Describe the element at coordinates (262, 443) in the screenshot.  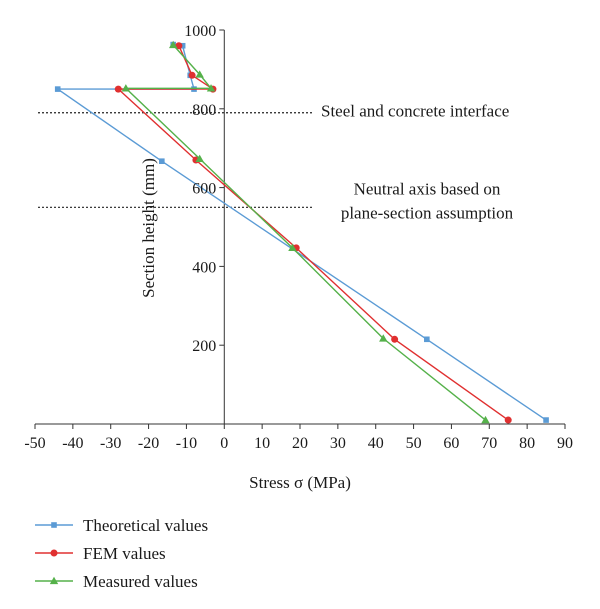
I see `x-tick-label: 10` at that location.